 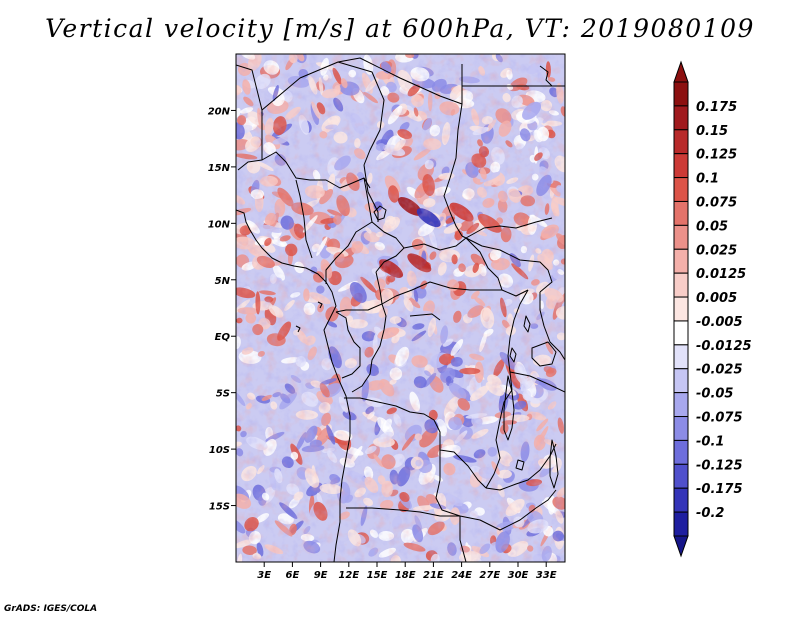 I want to click on colorbar-label: 0.005, so click(x=716, y=298).